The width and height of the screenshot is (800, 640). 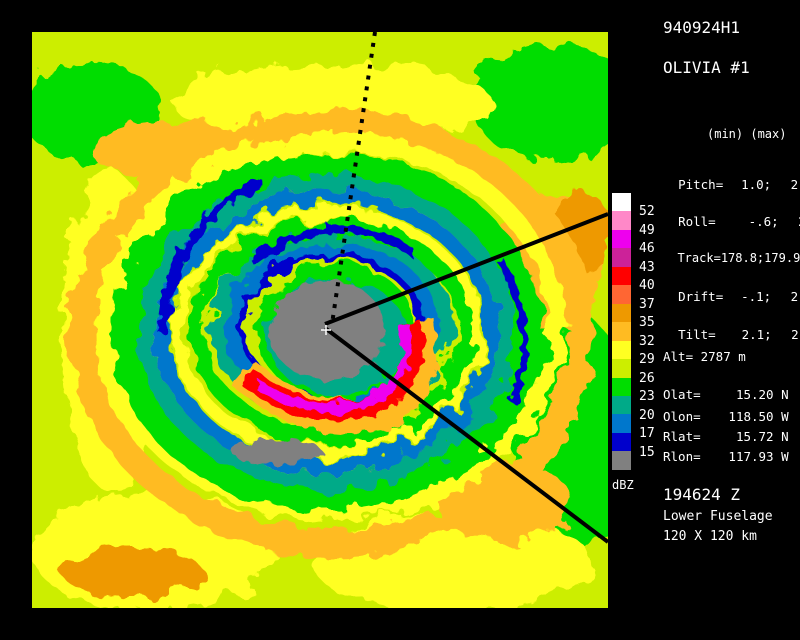 What do you see at coordinates (647, 323) in the screenshot?
I see `legend-level-label: 35` at bounding box center [647, 323].